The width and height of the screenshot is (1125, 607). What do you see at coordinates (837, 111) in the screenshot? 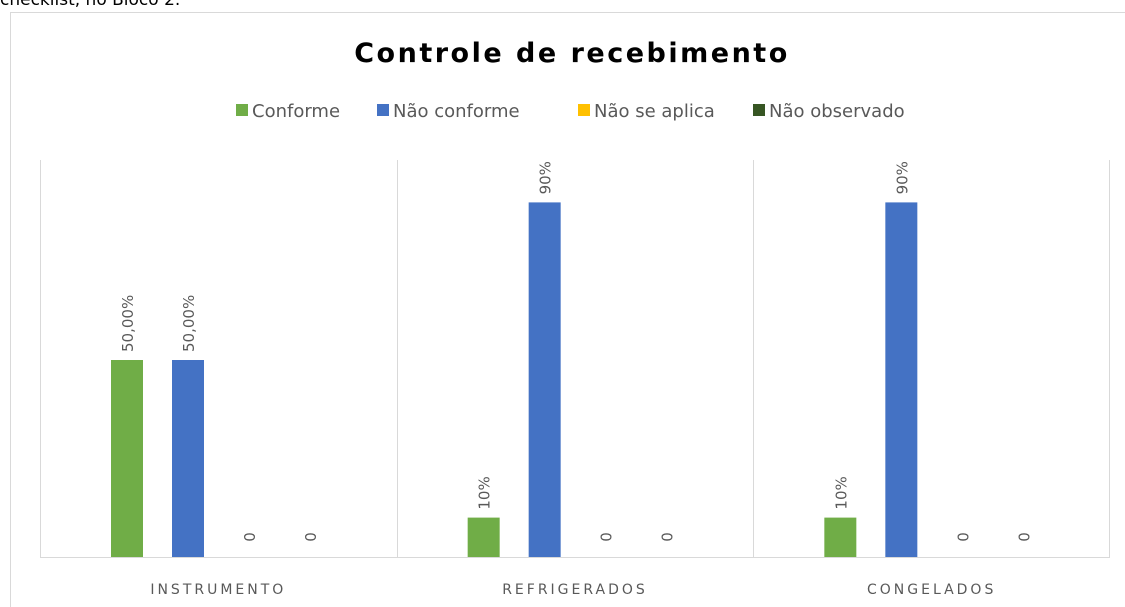
I see `legend-label: Não observado` at bounding box center [837, 111].